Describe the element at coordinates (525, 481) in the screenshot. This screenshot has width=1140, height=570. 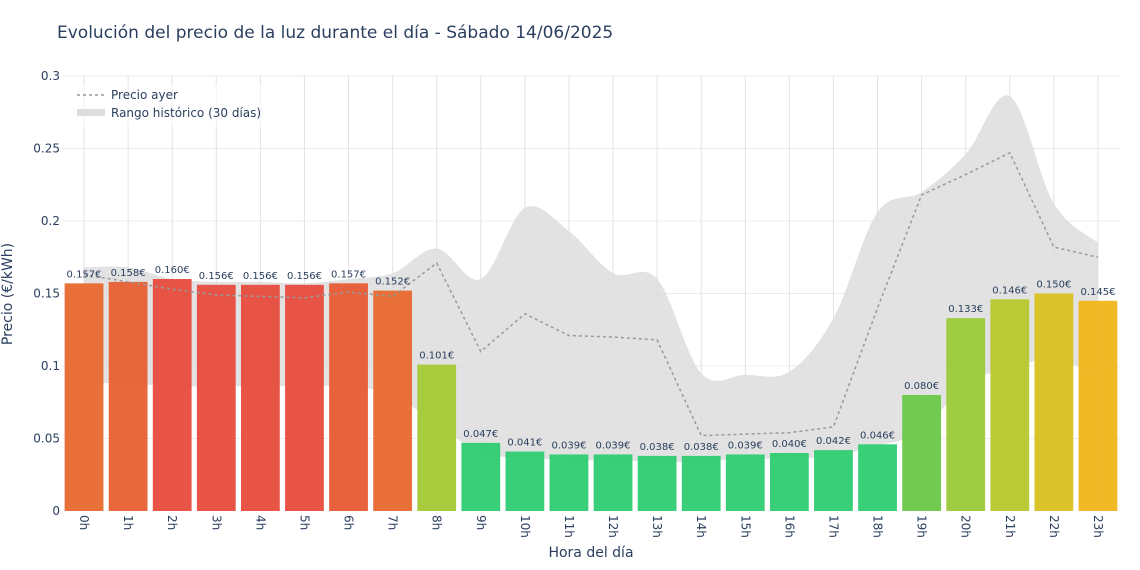
I see `price-bar-10h` at that location.